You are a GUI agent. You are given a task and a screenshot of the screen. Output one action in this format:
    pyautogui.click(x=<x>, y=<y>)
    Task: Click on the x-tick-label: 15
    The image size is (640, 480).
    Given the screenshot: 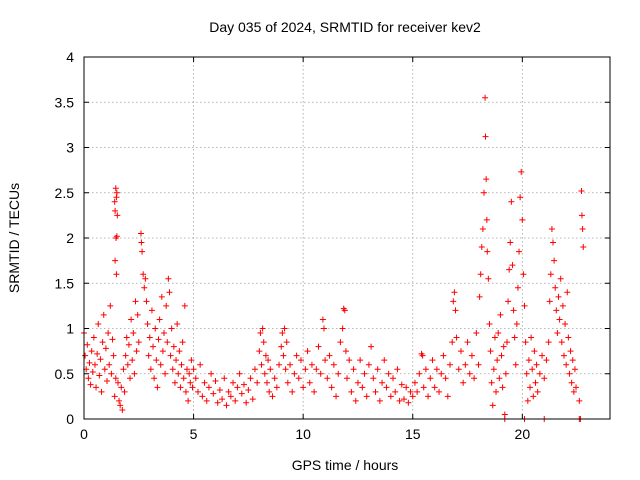 What is the action you would take?
    pyautogui.click(x=413, y=434)
    